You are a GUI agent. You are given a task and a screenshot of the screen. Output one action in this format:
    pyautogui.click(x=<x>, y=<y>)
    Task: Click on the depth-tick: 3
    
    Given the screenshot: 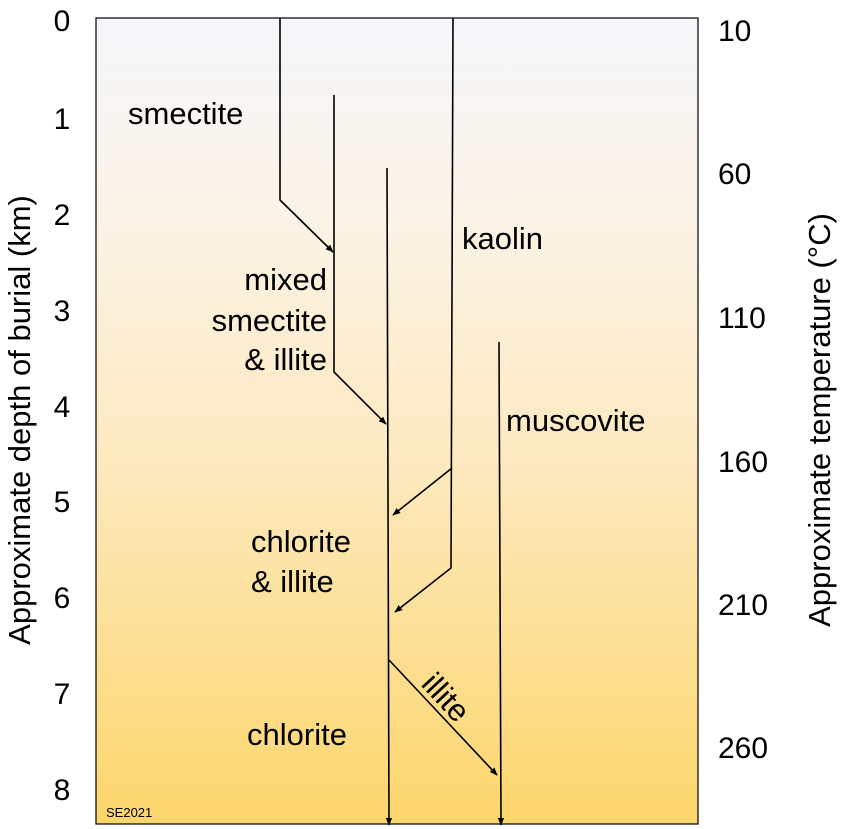 What is the action you would take?
    pyautogui.click(x=62, y=311)
    